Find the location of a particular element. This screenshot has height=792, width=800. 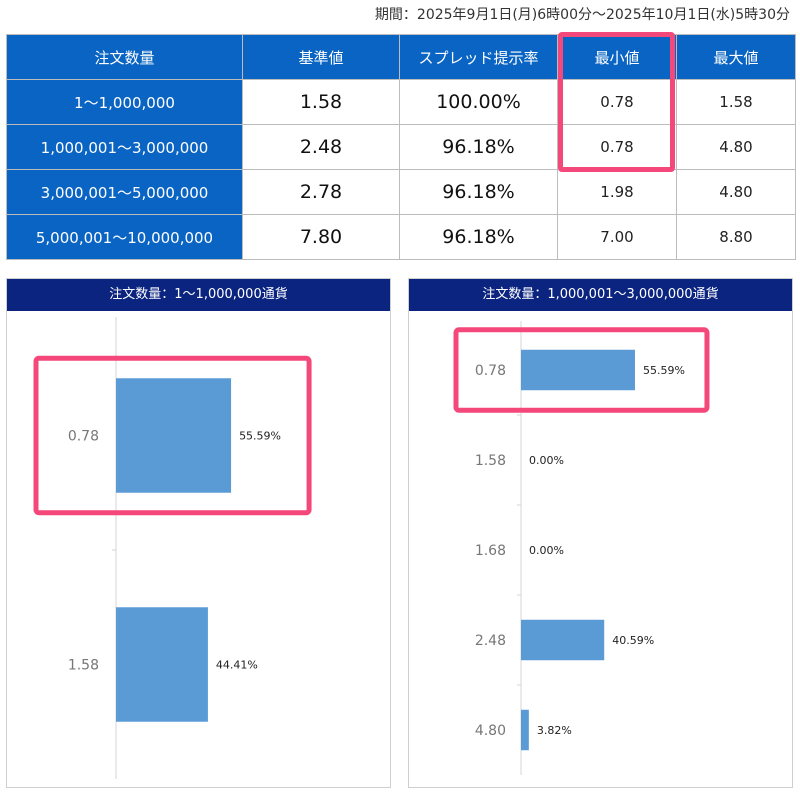

category-label: 4.80 is located at coordinates (490, 731).